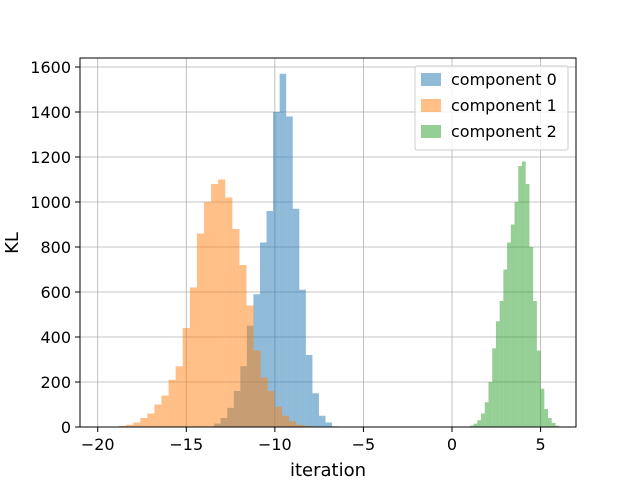 The width and height of the screenshot is (640, 485). I want to click on y-tick-label: 1600, so click(50, 67).